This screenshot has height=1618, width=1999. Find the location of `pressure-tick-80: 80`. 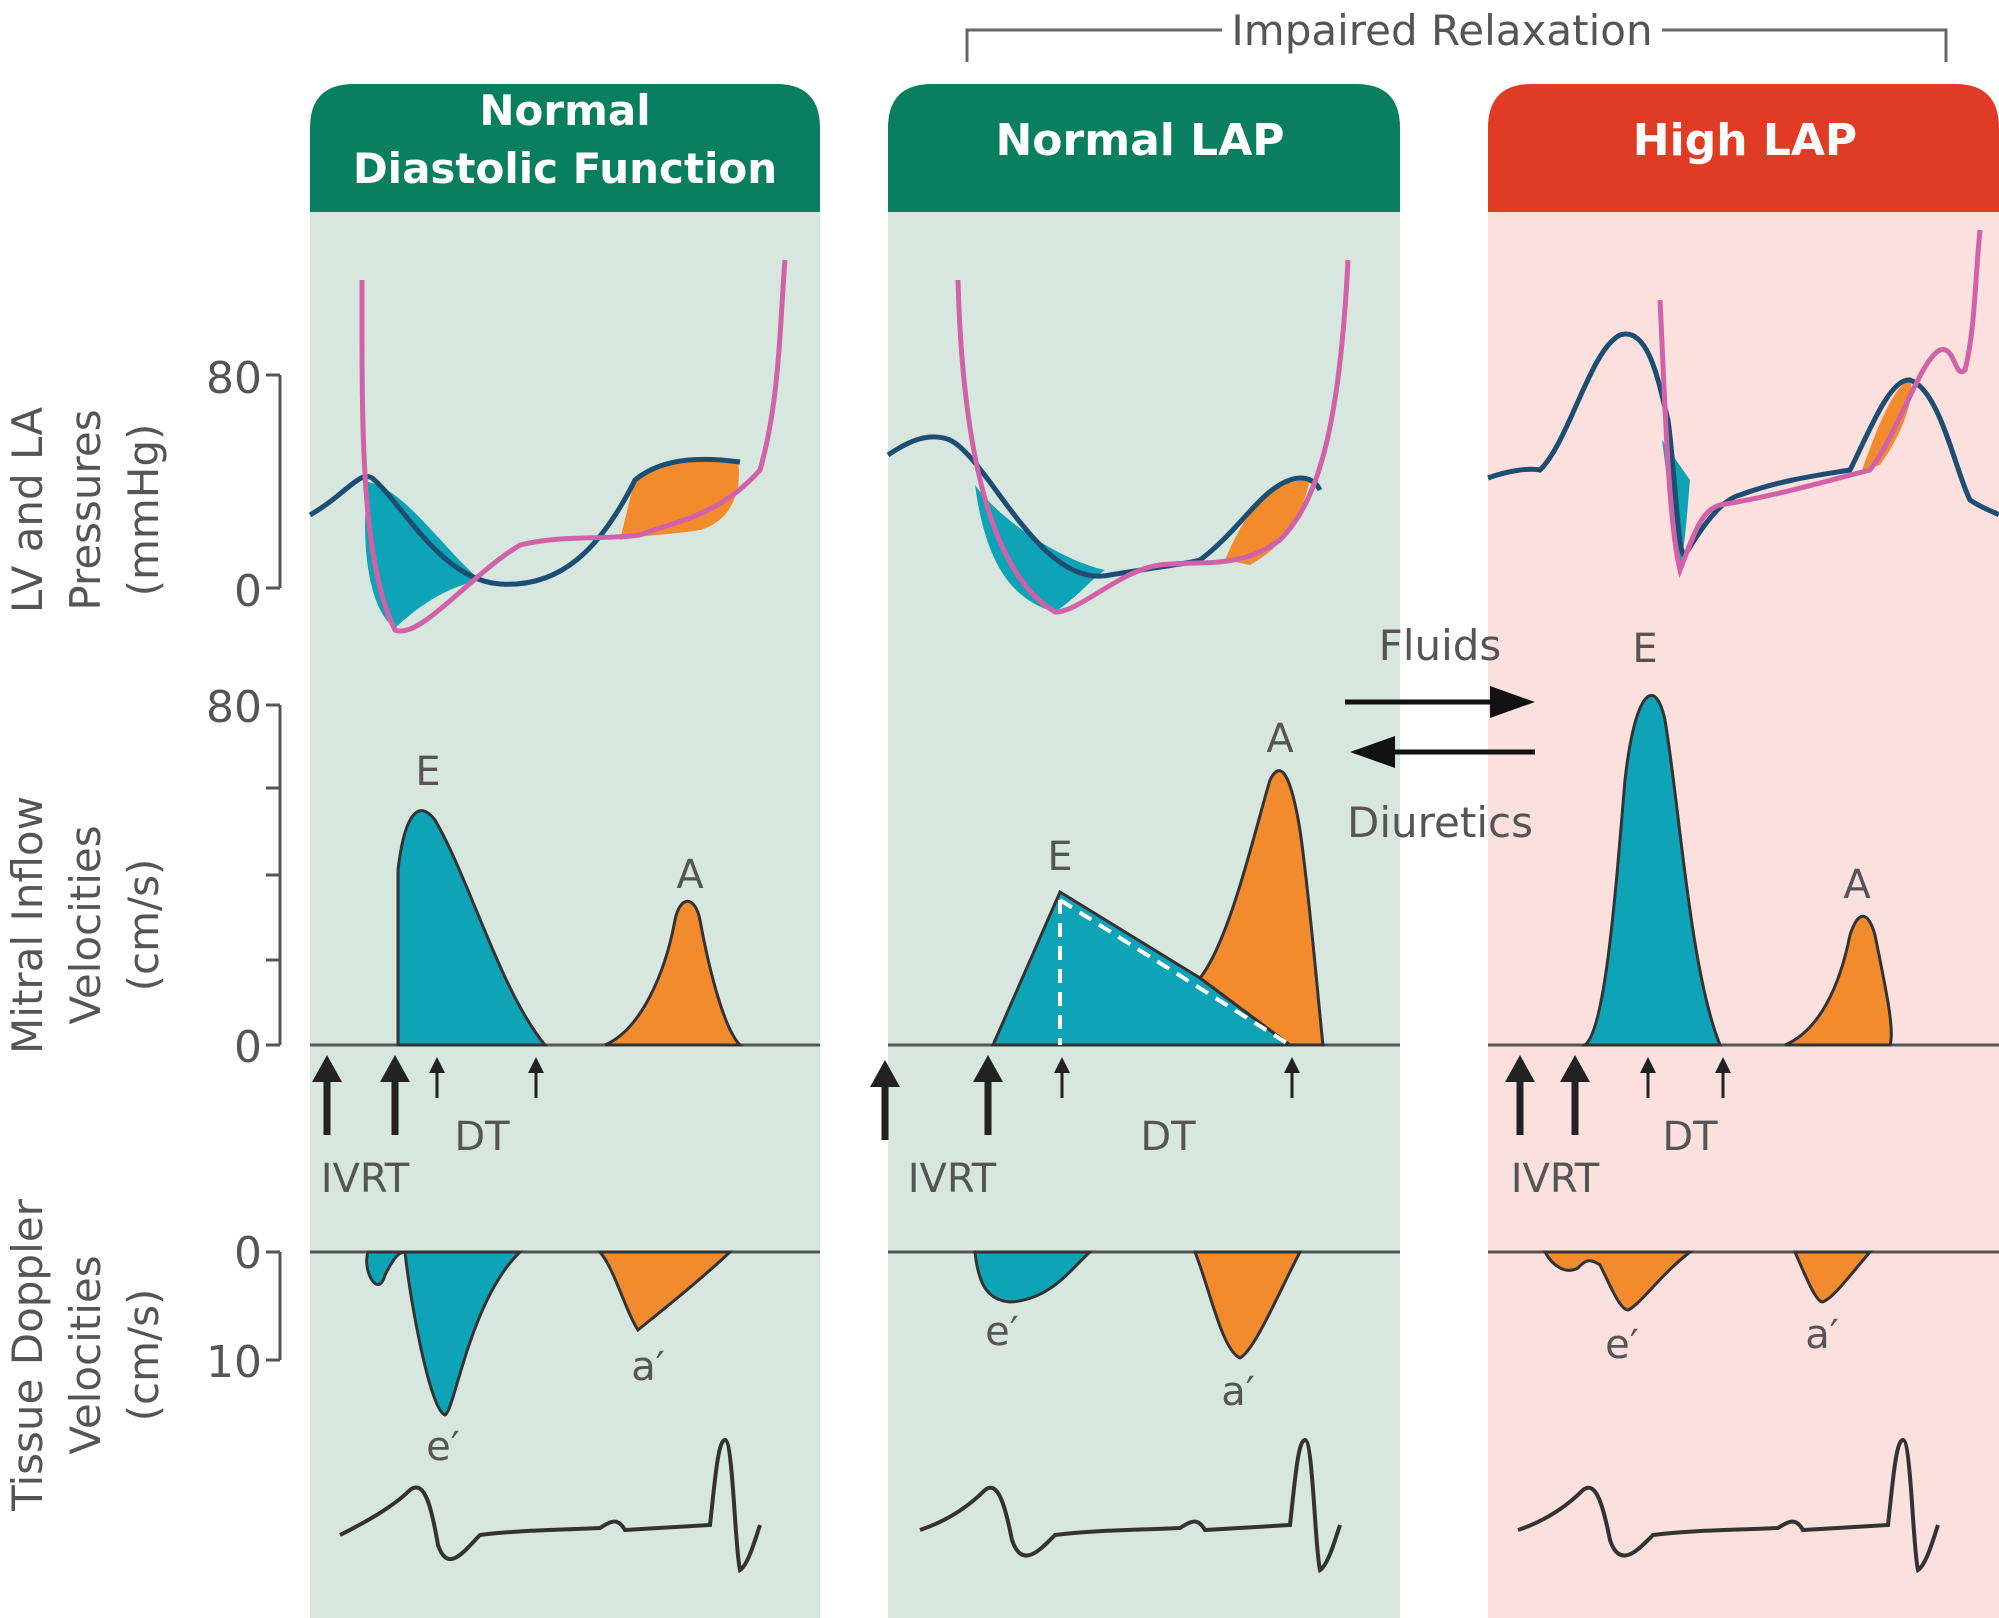

pressure-tick-80: 80 is located at coordinates (234, 378).